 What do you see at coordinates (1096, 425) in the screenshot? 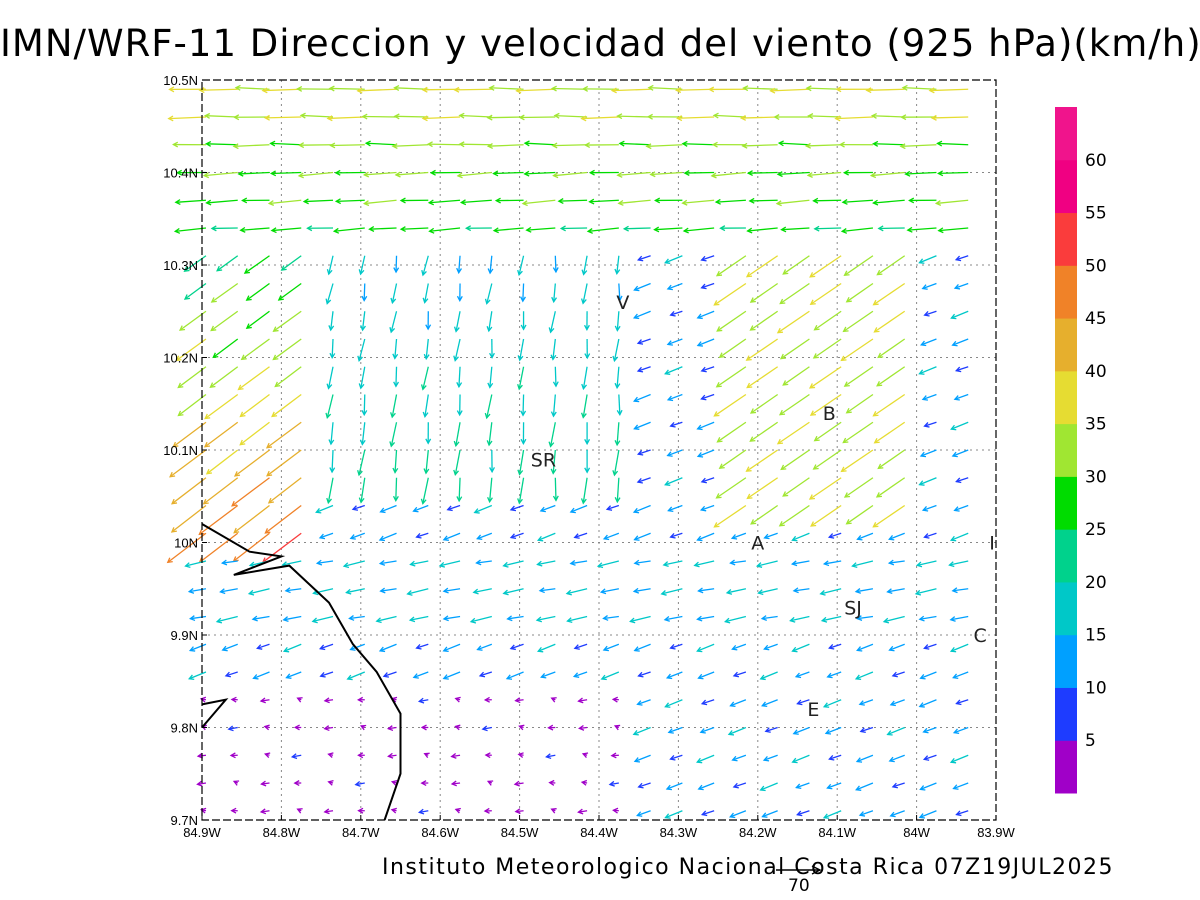
I see `colorbar-tick-label: 35` at bounding box center [1096, 425].